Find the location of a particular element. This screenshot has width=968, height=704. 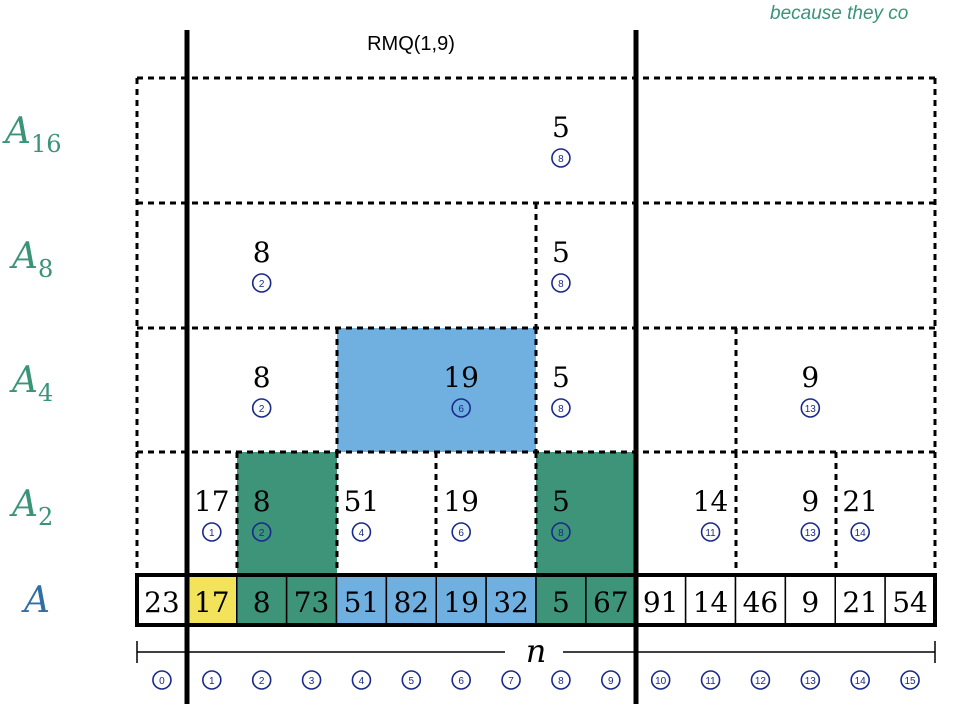

array-cell: 17 is located at coordinates (212, 600).